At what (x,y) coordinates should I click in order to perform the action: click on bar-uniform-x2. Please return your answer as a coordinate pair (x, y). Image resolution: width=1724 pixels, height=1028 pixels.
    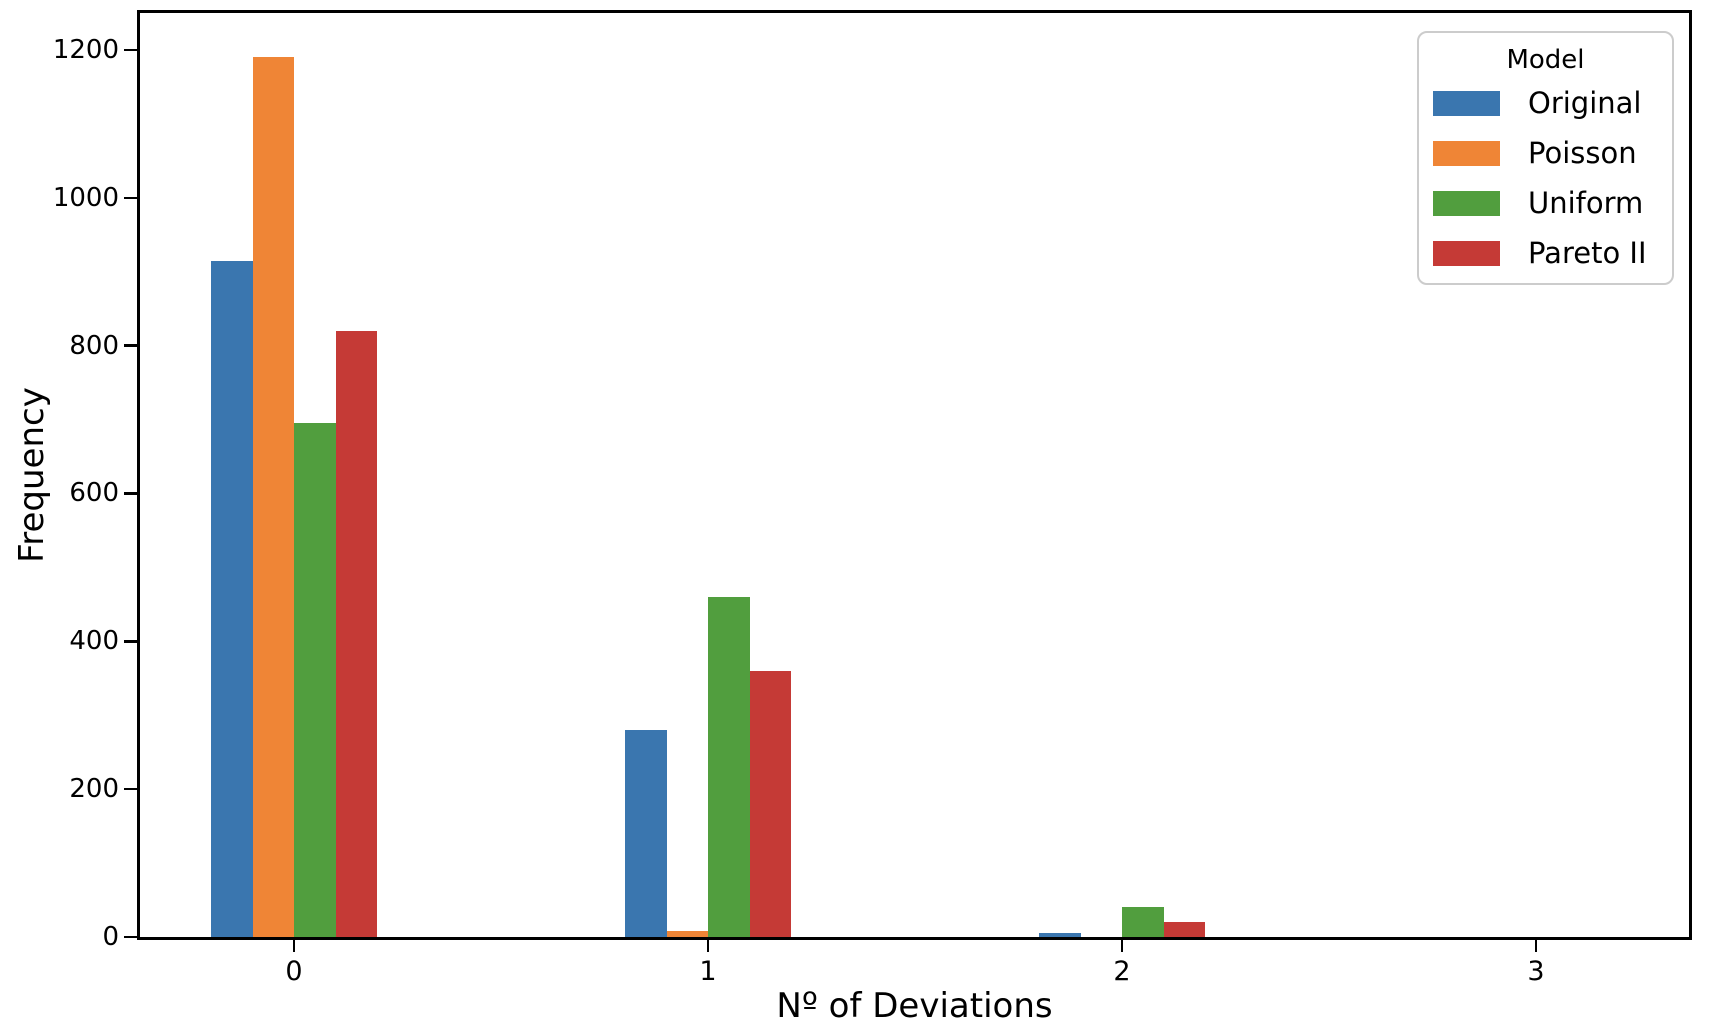
    Looking at the image, I should click on (1143, 922).